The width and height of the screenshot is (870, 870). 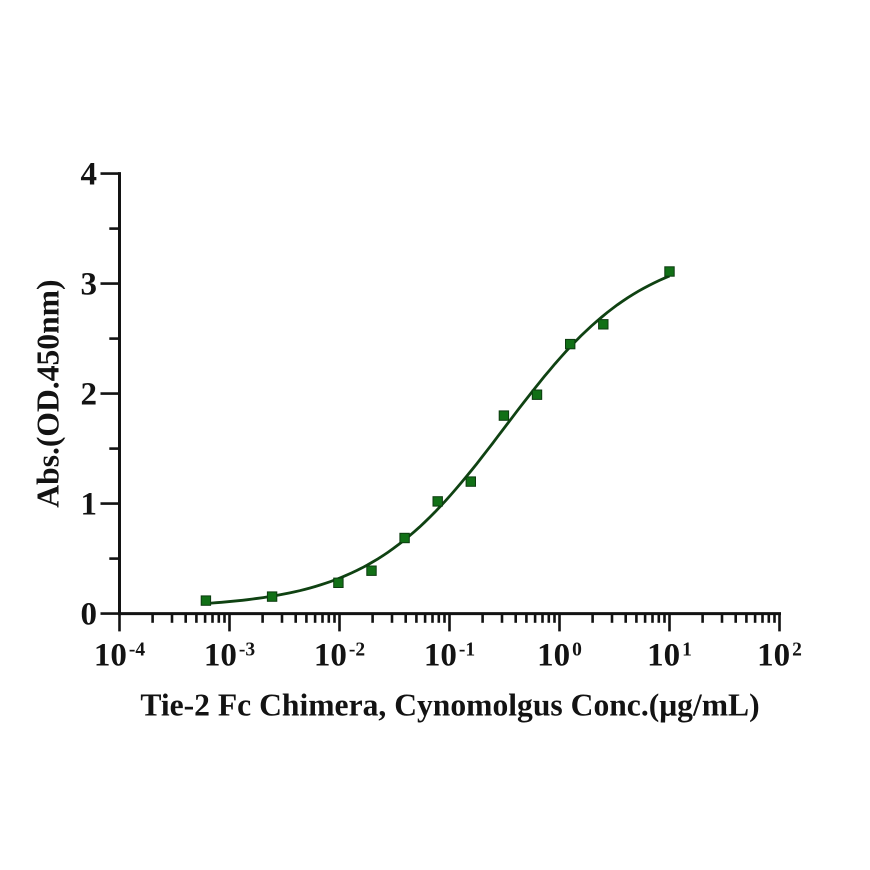 What do you see at coordinates (339, 655) in the screenshot?
I see `svg-text:10-2: 10 -2` at bounding box center [339, 655].